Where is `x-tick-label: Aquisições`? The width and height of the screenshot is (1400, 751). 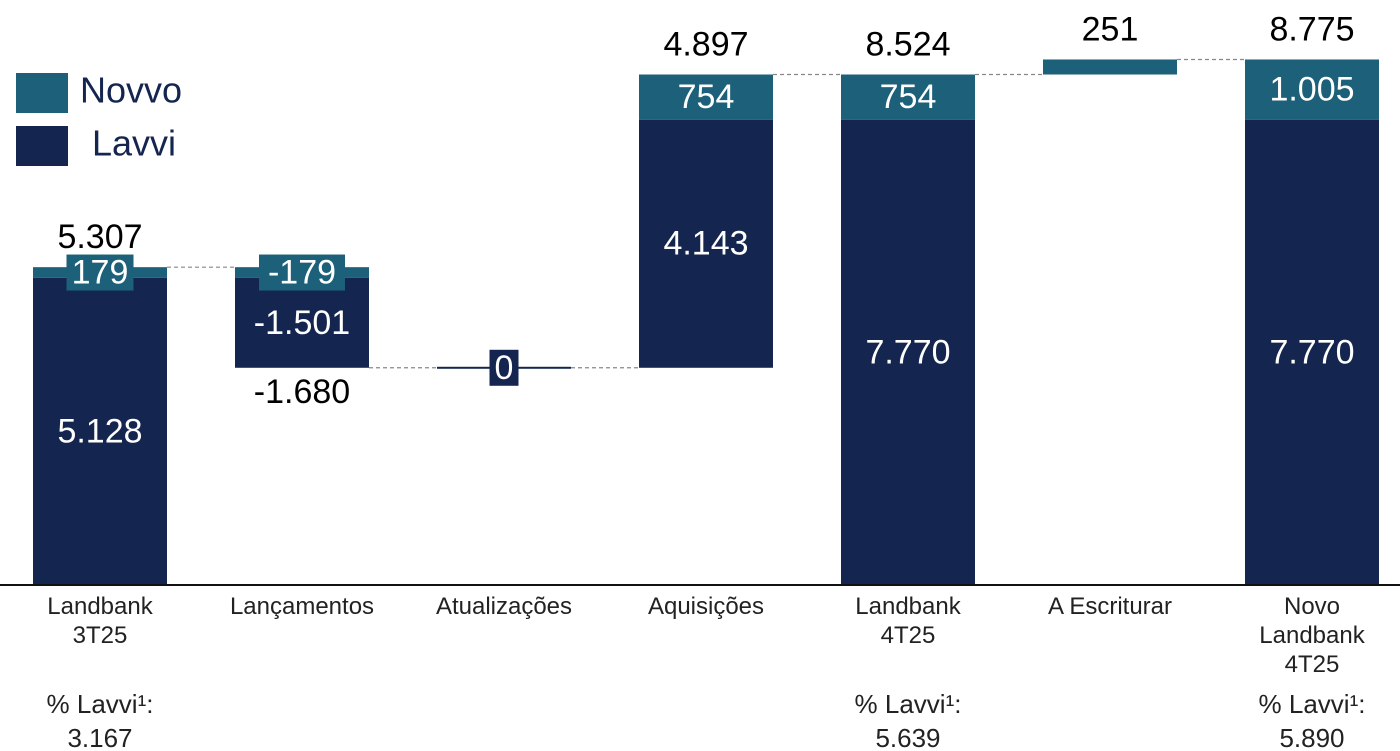 x-tick-label: Aquisições is located at coordinates (706, 606).